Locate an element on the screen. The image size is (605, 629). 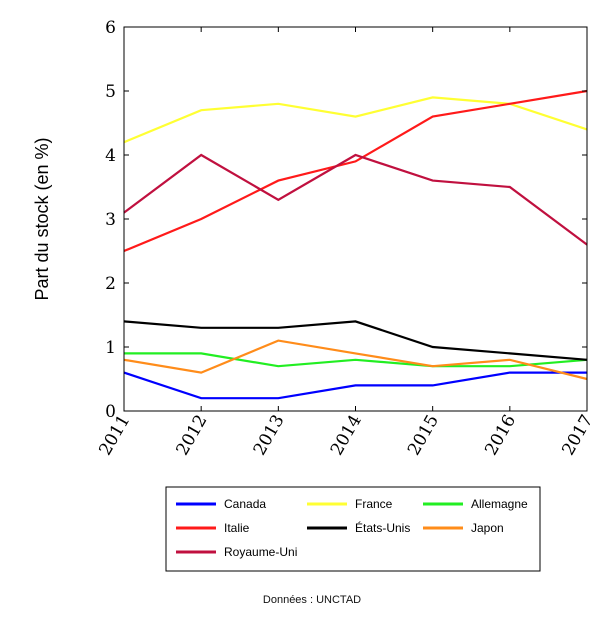
series-line-royaume-uni is located at coordinates (355, 199).